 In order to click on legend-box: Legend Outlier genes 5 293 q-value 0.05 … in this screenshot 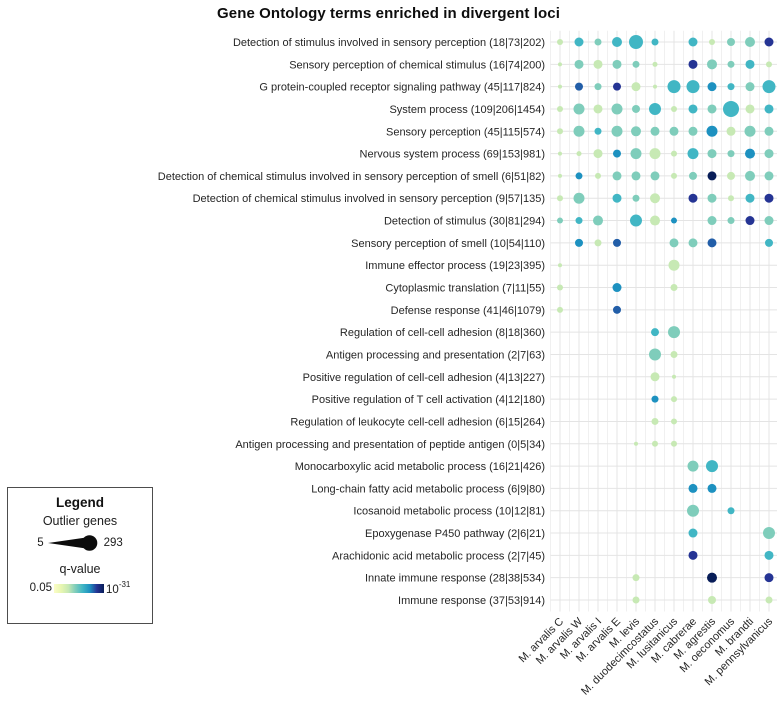, I will do `click(80, 555)`.